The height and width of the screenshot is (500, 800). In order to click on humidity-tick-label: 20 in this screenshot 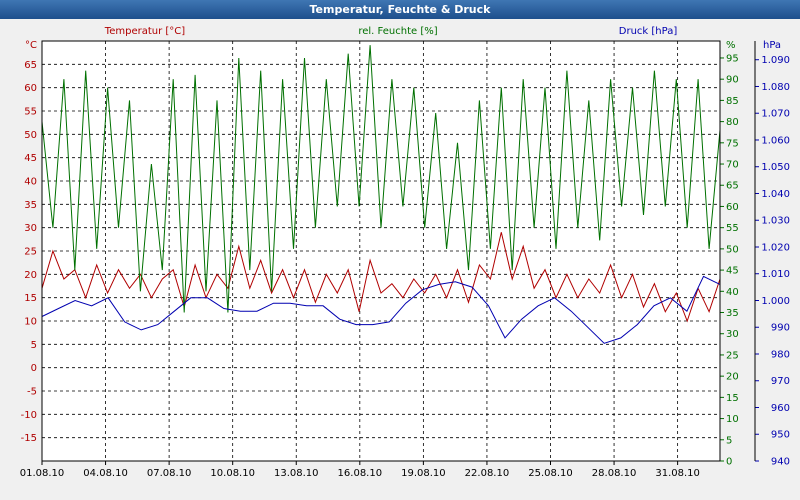, I will do `click(732, 377)`.